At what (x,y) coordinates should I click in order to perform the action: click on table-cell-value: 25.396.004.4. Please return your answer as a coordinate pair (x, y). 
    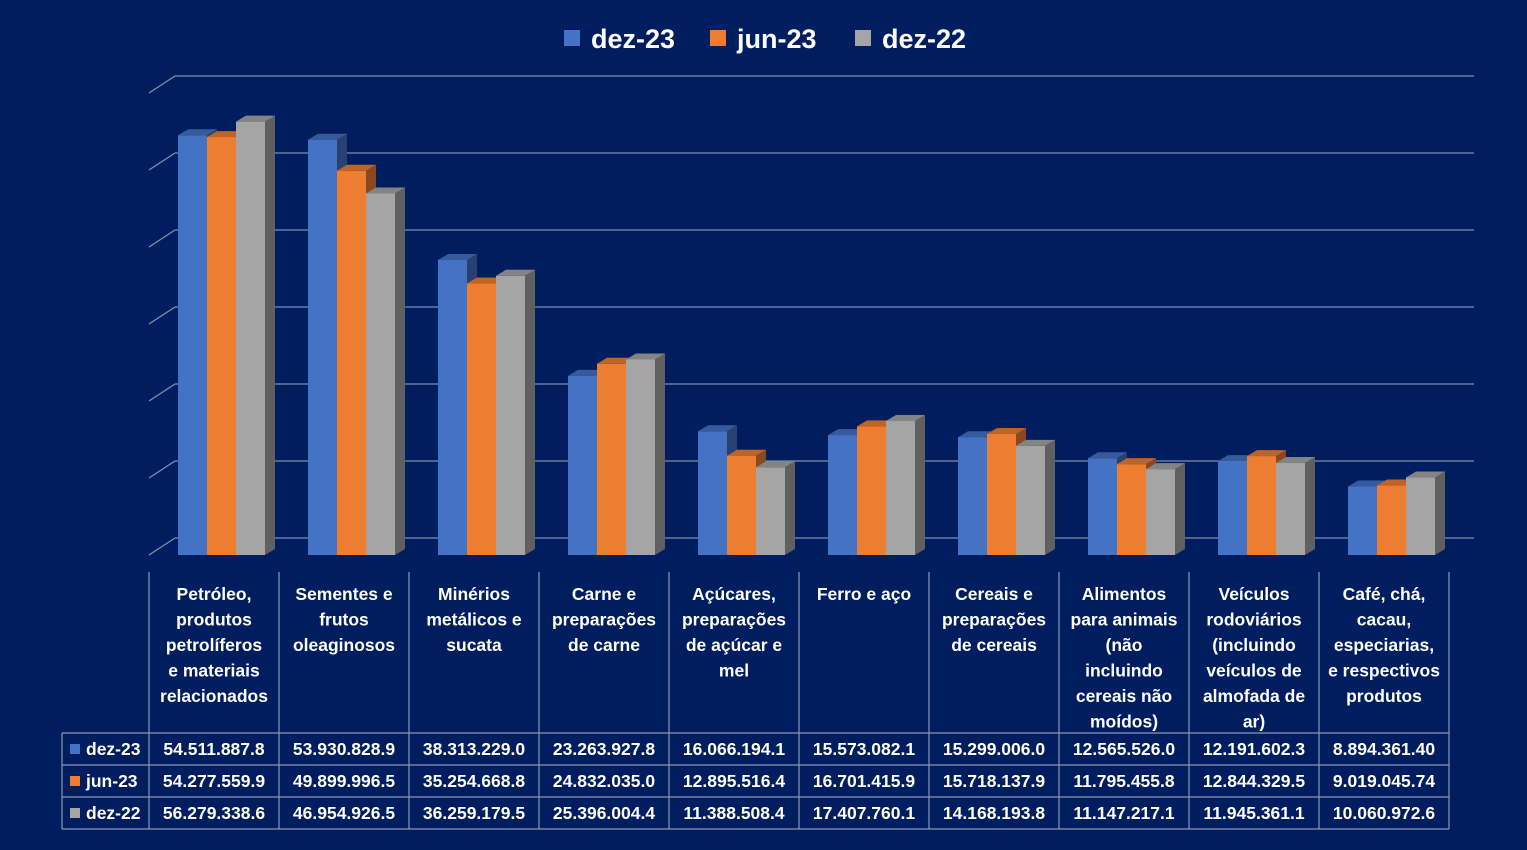
    Looking at the image, I should click on (604, 813).